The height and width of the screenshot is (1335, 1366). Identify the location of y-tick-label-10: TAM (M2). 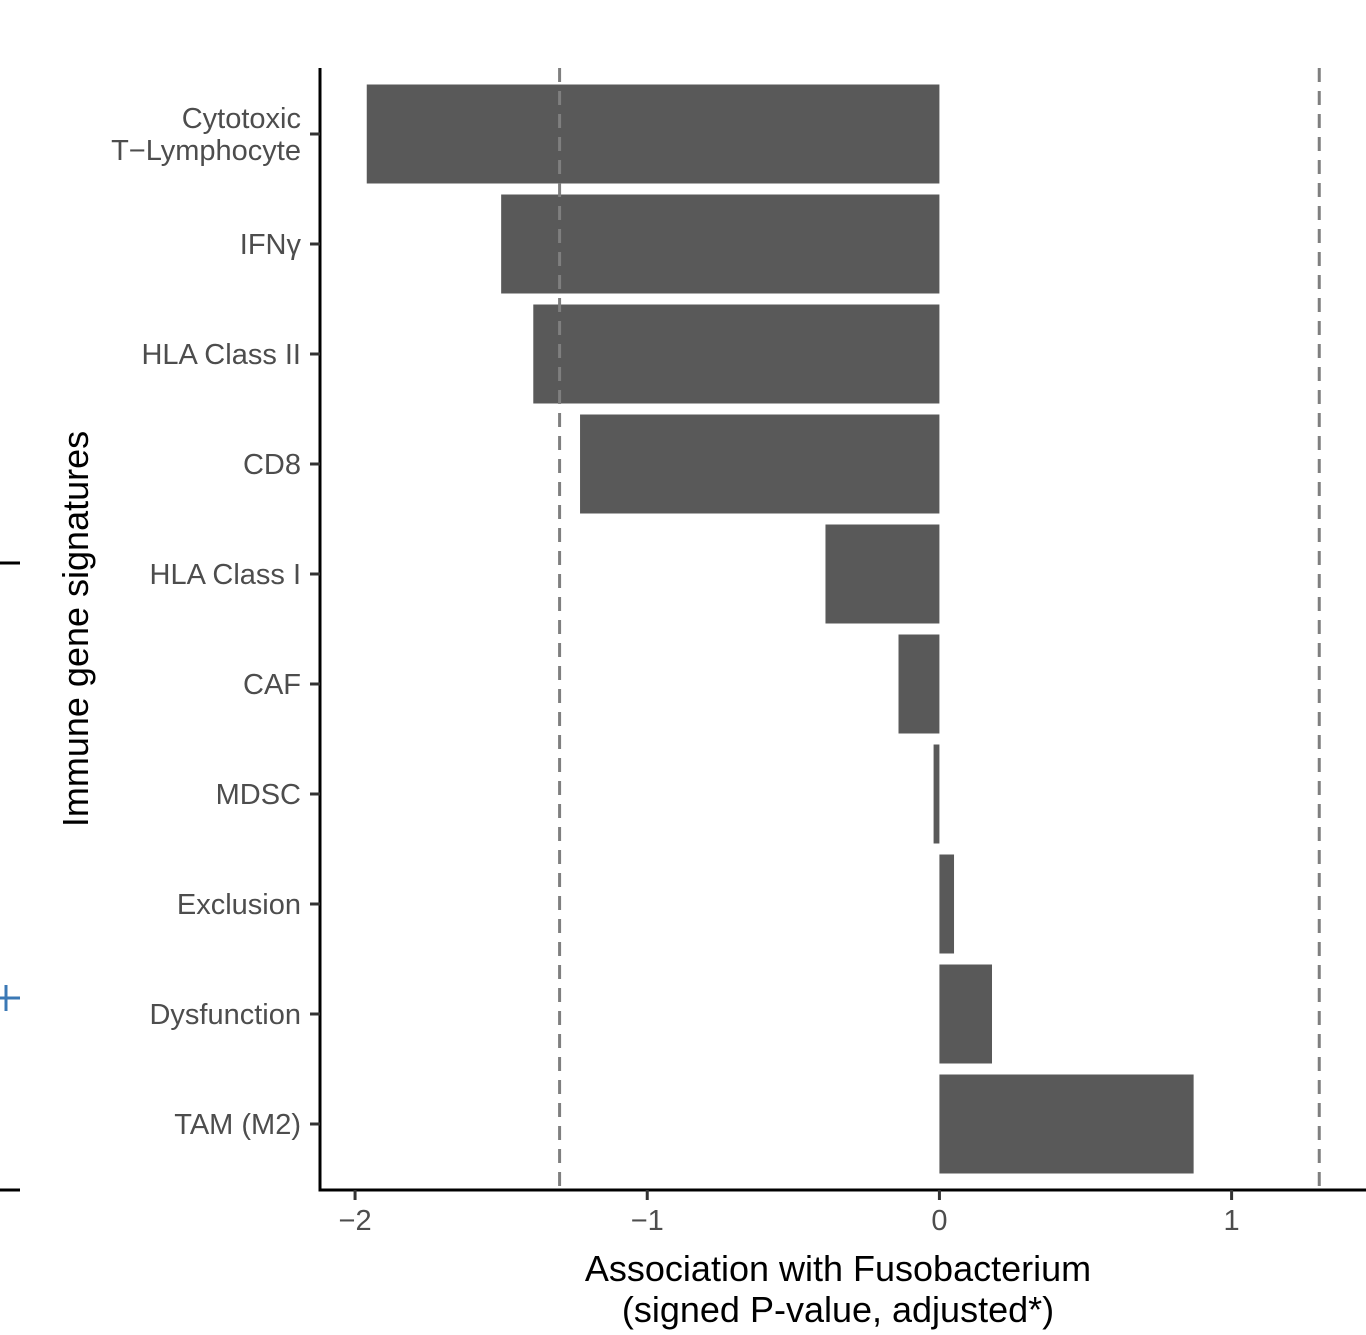
(237, 1125).